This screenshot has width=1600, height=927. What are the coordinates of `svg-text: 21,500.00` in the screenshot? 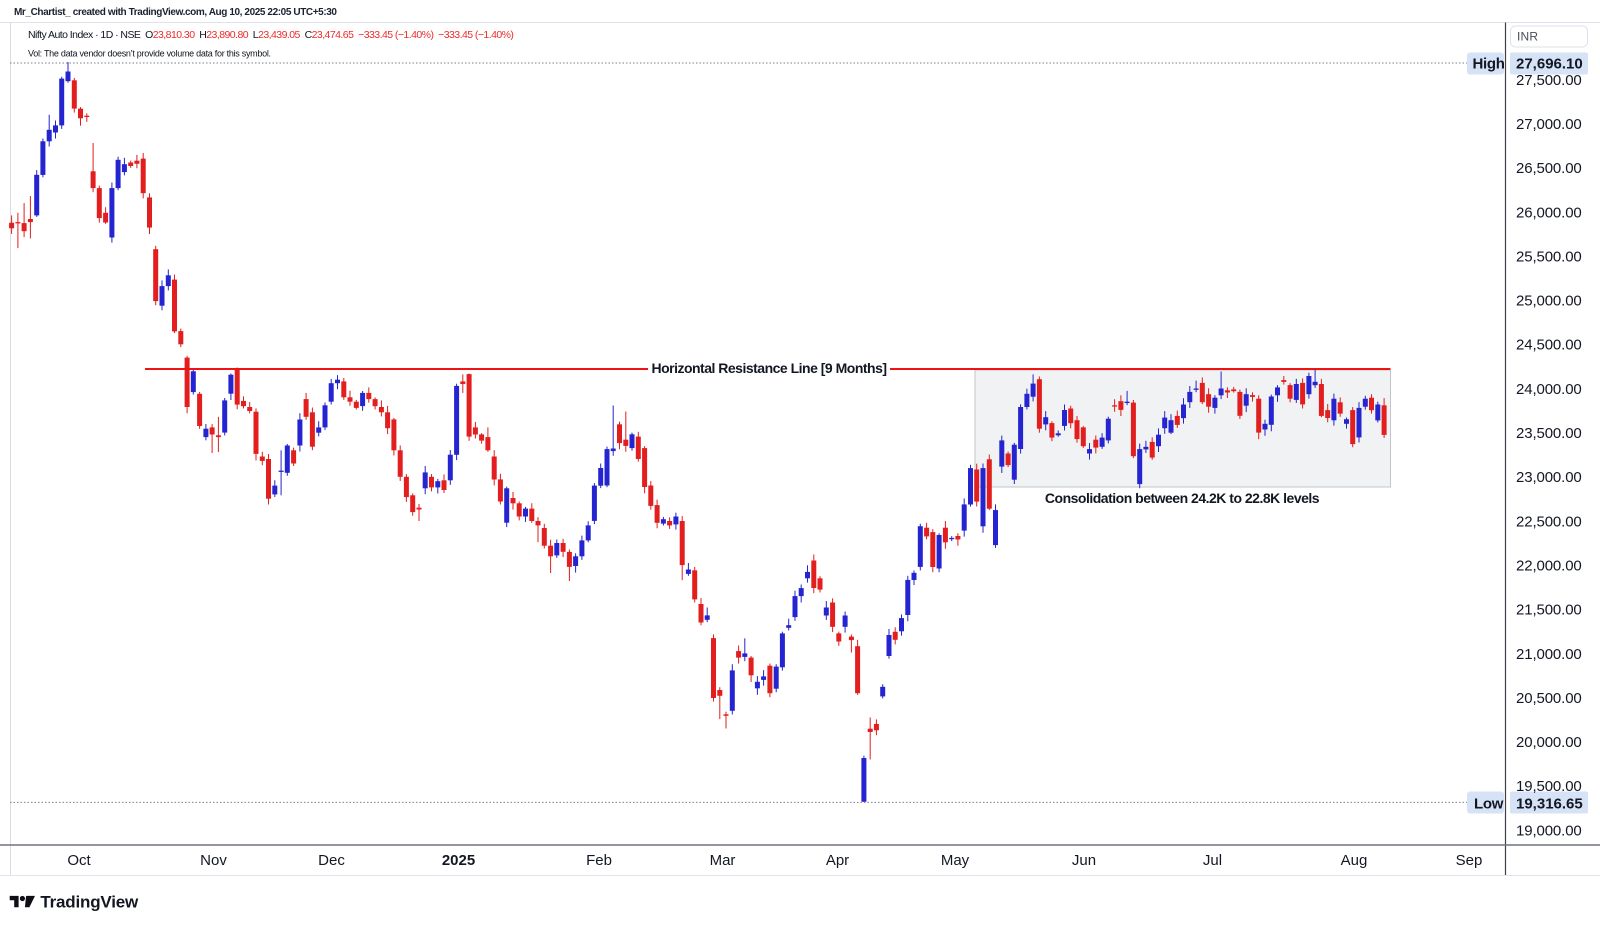 It's located at (1549, 610).